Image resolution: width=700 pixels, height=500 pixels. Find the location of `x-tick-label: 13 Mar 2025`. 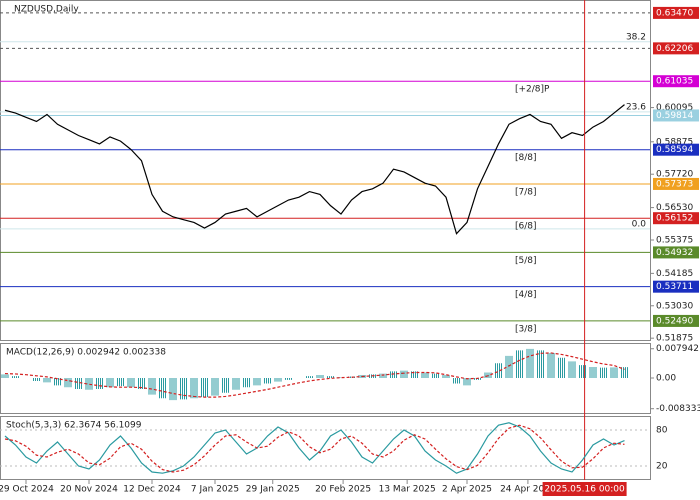

x-tick-label: 13 Mar 2025 is located at coordinates (407, 490).